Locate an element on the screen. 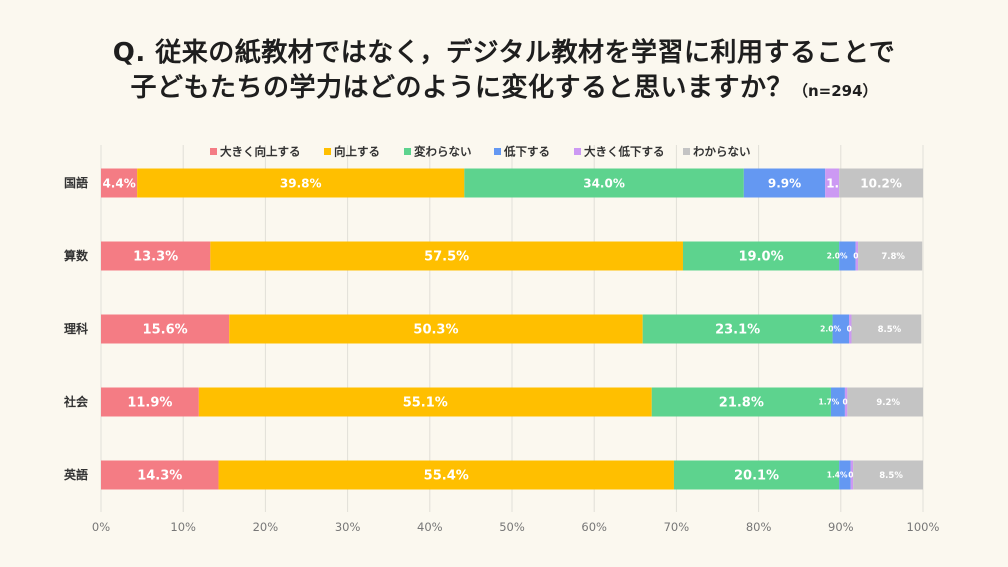 This screenshot has width=1008, height=567. data-label: 55.1% is located at coordinates (425, 403).